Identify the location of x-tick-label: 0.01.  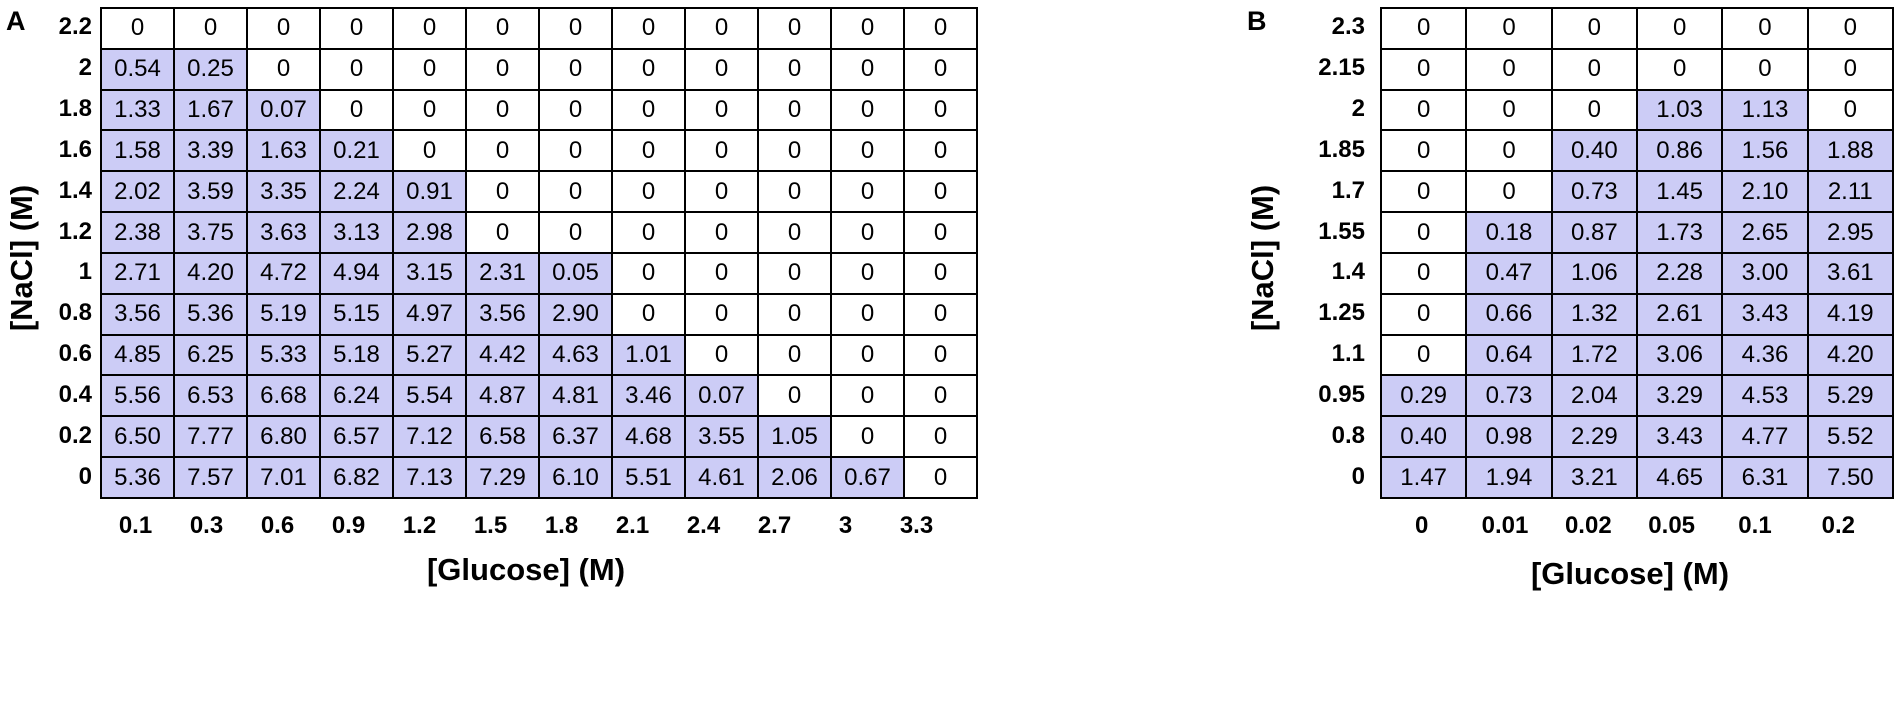
(1505, 525).